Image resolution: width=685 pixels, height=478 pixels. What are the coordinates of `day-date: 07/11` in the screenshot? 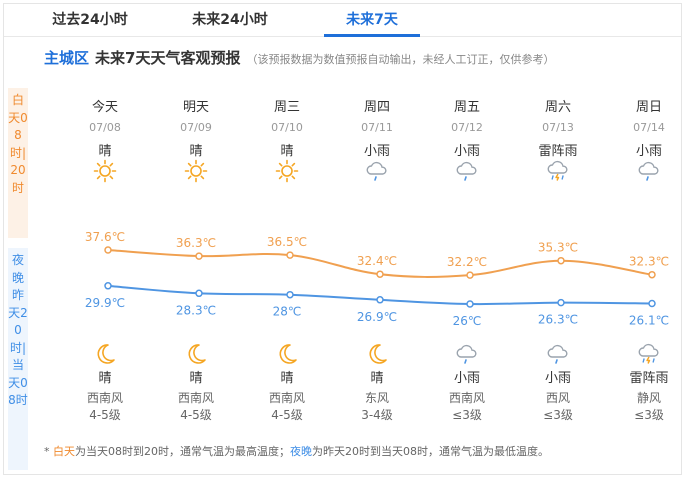 It's located at (377, 127).